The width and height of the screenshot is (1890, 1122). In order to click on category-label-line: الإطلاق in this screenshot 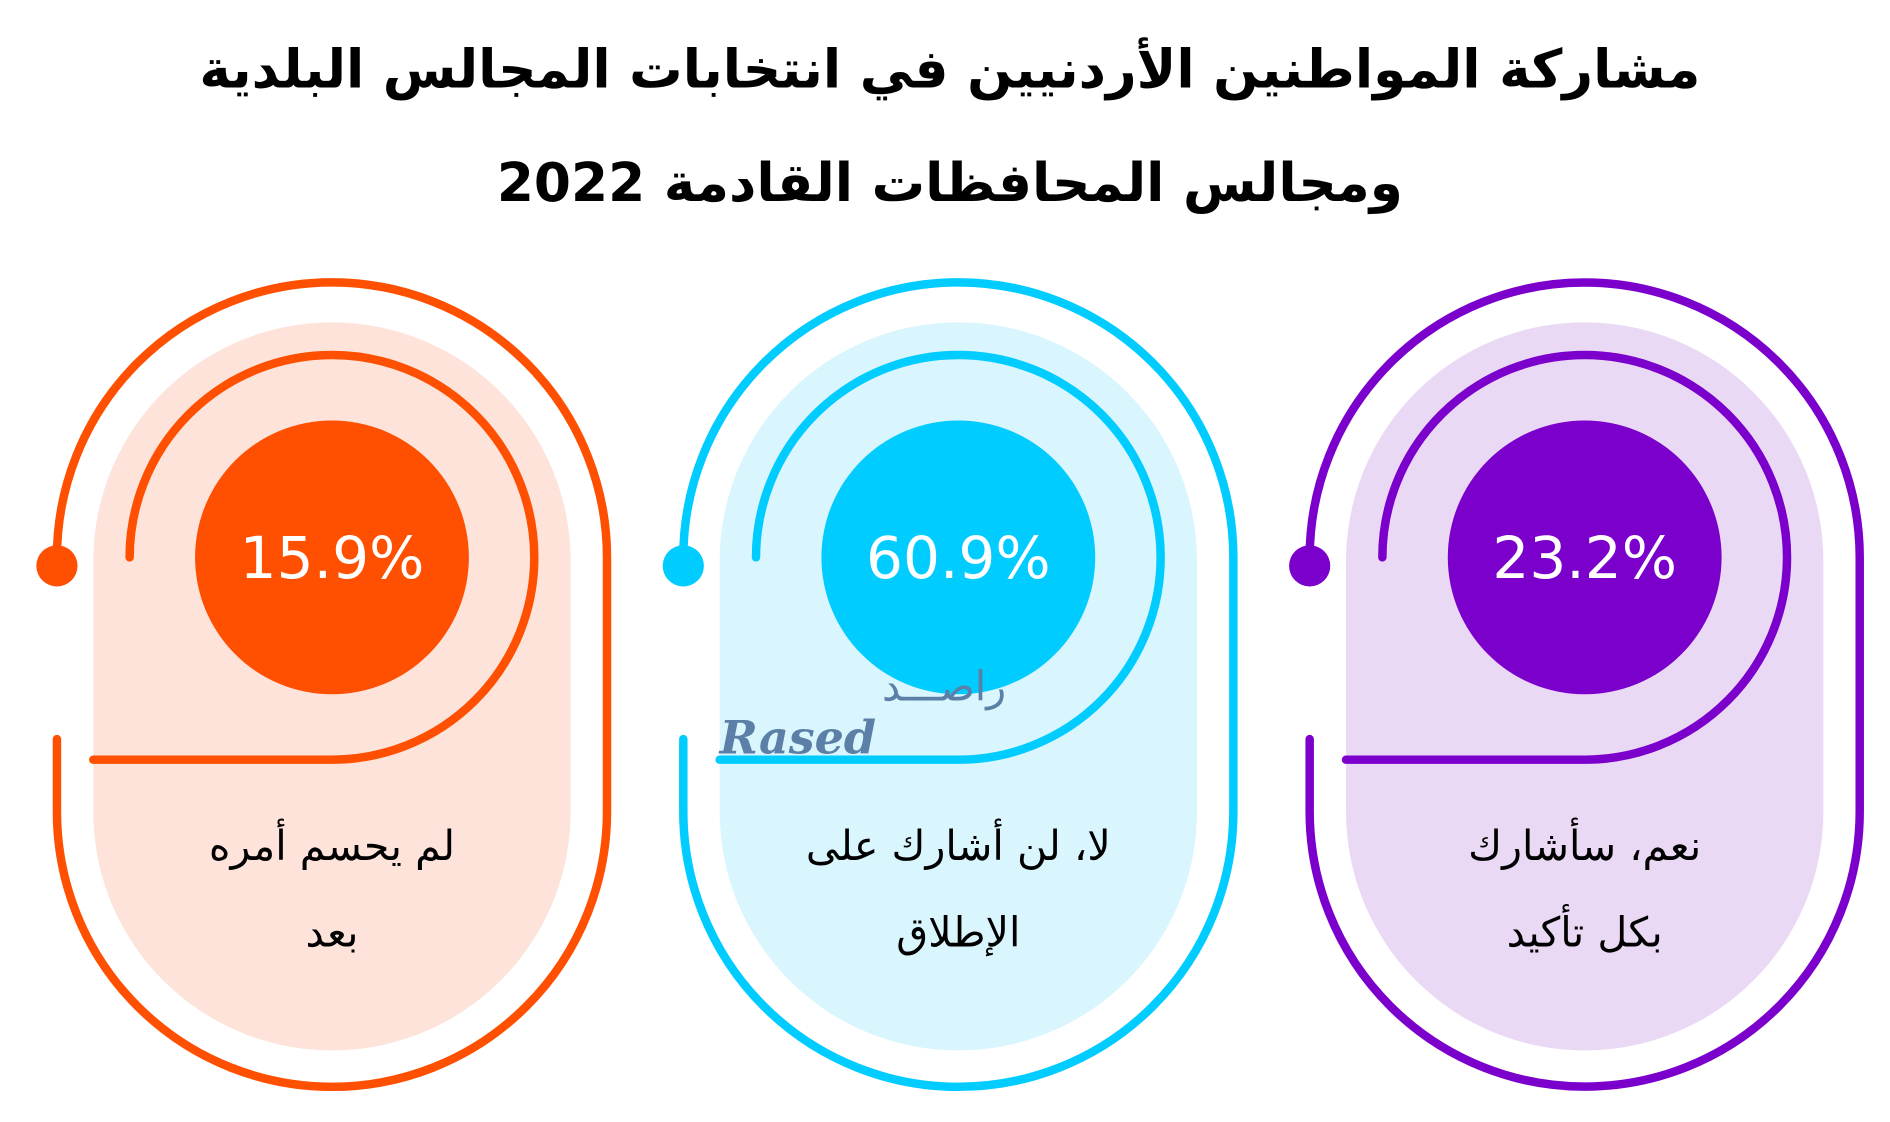, I will do `click(958, 932)`.